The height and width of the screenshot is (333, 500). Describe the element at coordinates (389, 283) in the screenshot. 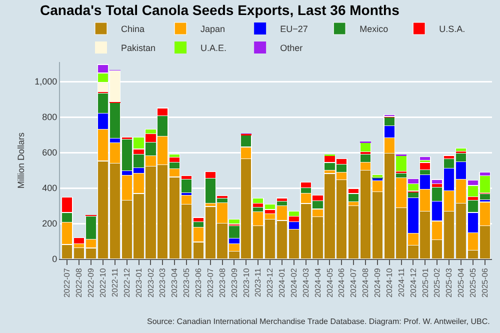

I see `x-tick-label: 2024-10` at that location.